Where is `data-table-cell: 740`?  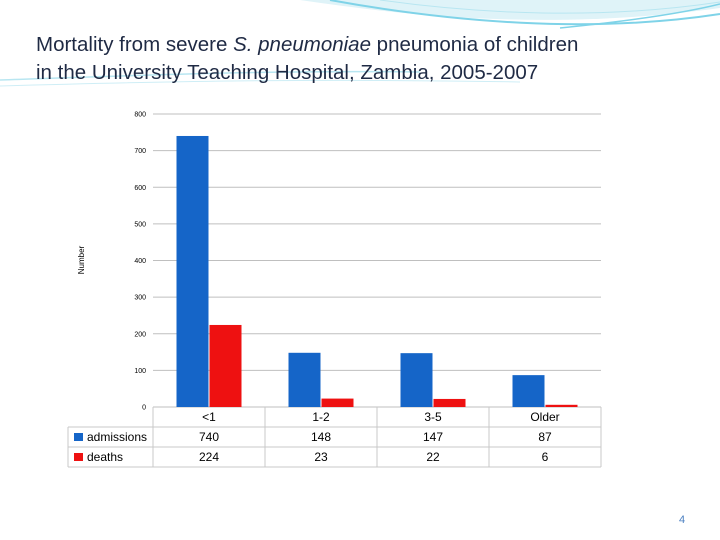
data-table-cell: 740 is located at coordinates (209, 437).